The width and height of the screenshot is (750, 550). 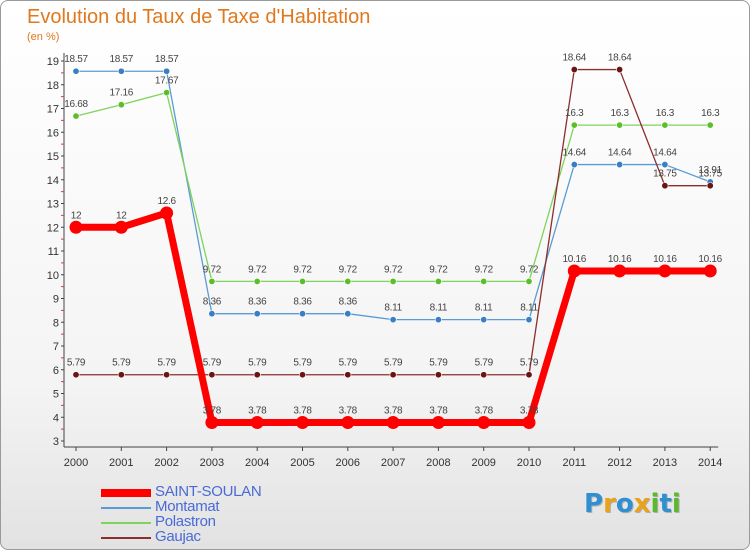 I want to click on y-tick-label: 14, so click(x=53, y=181).